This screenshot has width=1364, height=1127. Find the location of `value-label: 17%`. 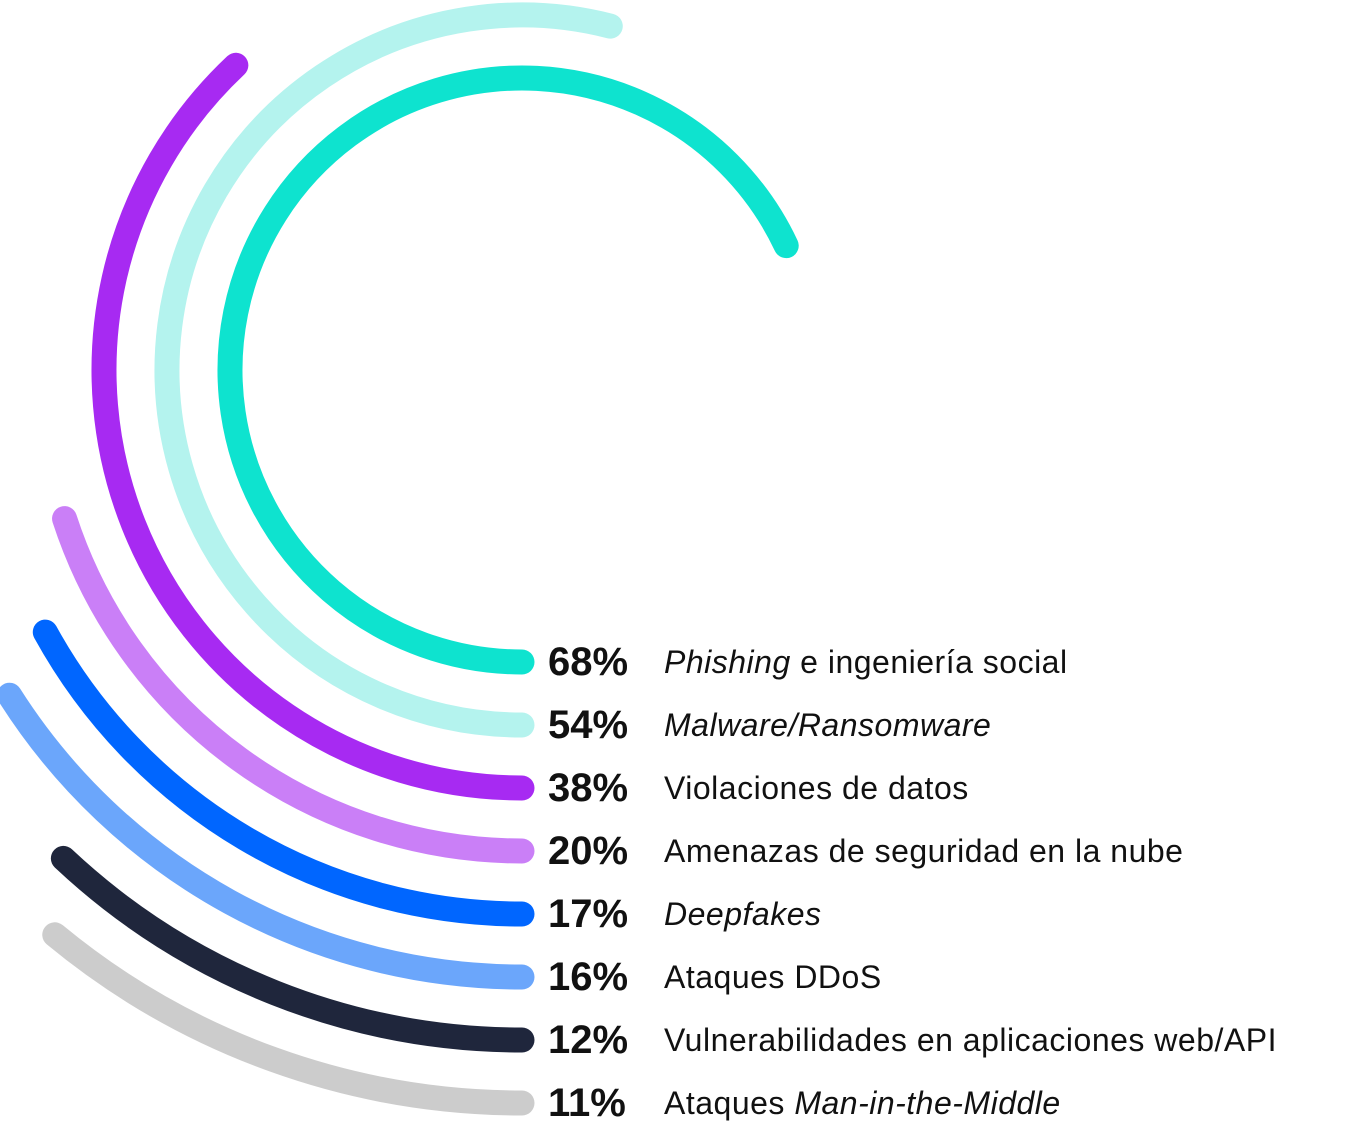

value-label: 17% is located at coordinates (588, 913).